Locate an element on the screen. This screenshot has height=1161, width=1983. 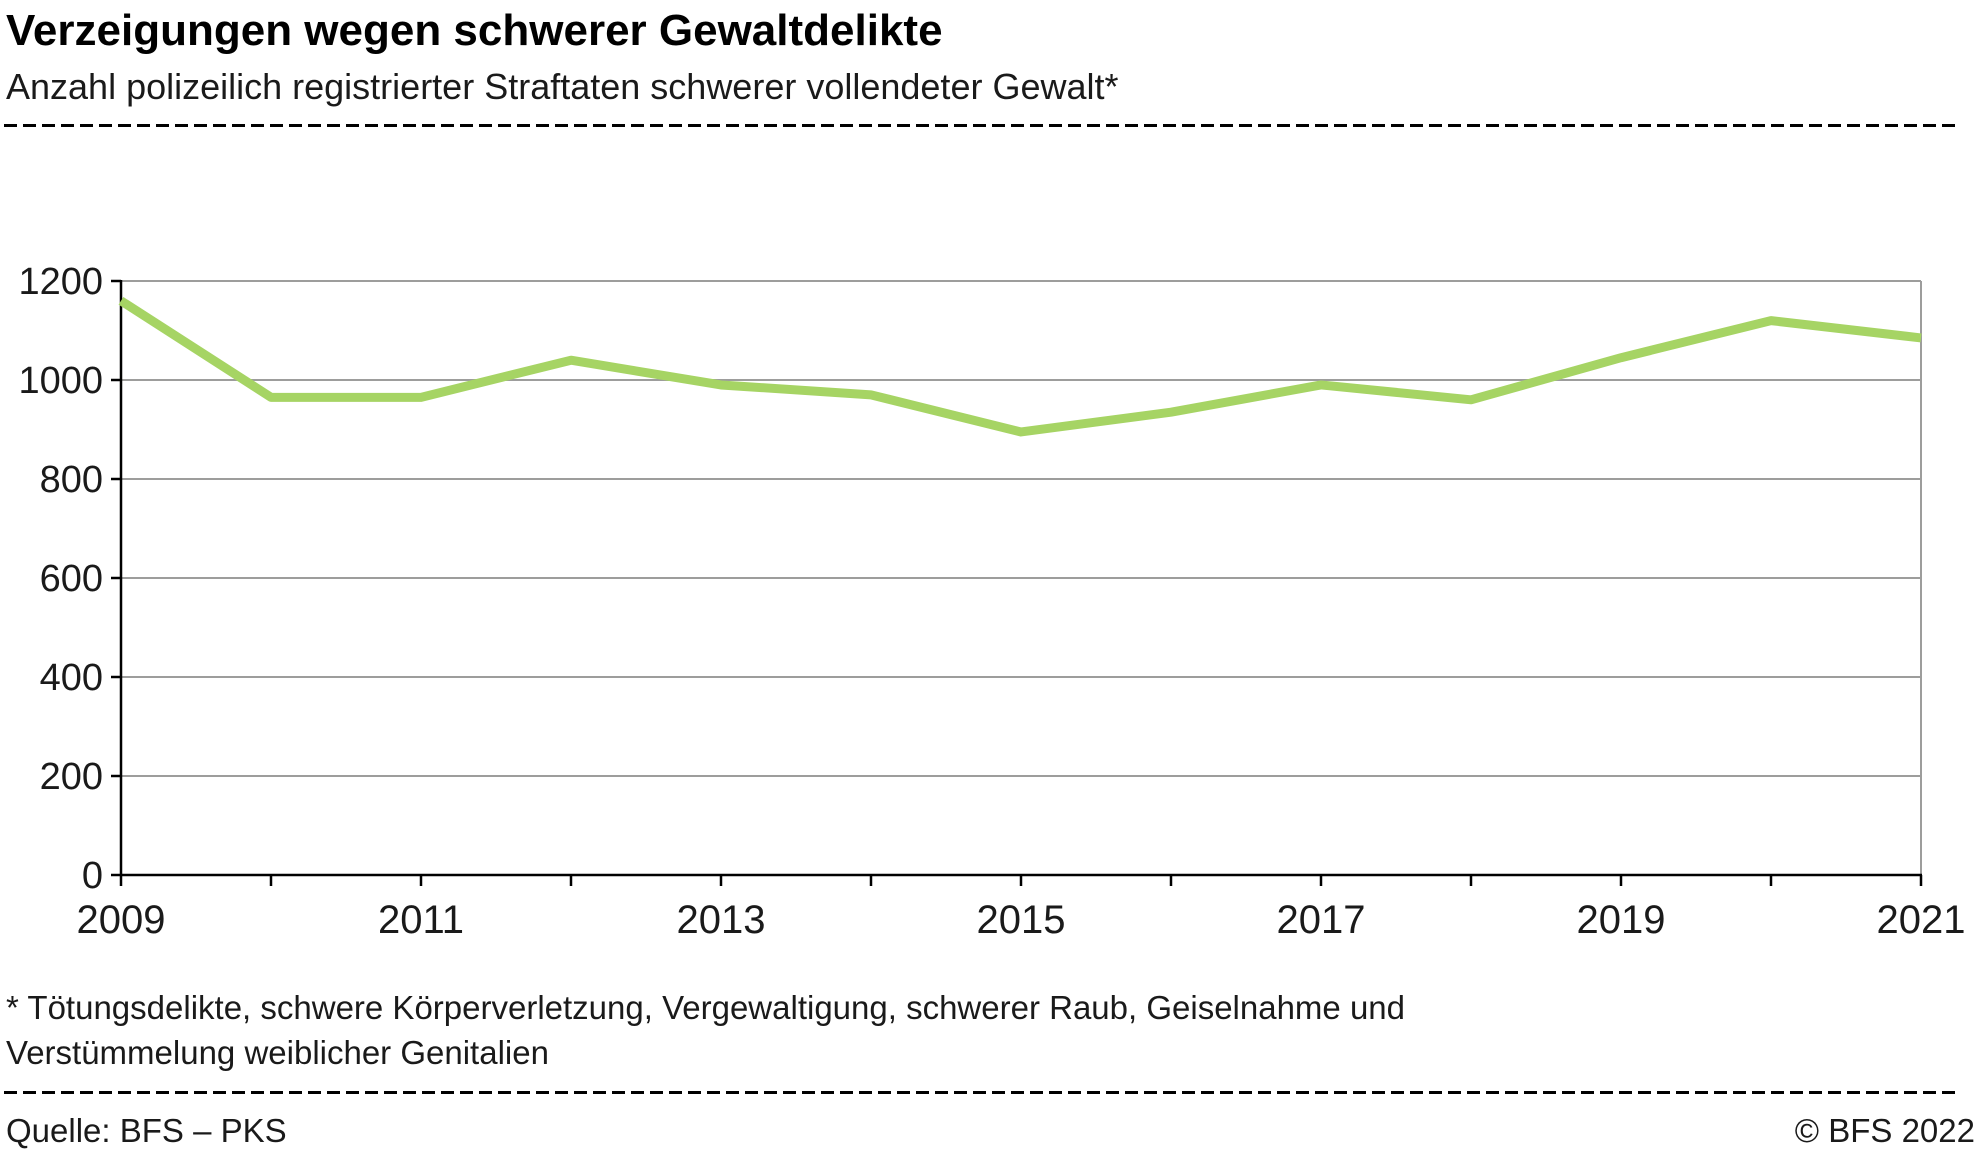
y-tick-label: 0 is located at coordinates (92, 876).